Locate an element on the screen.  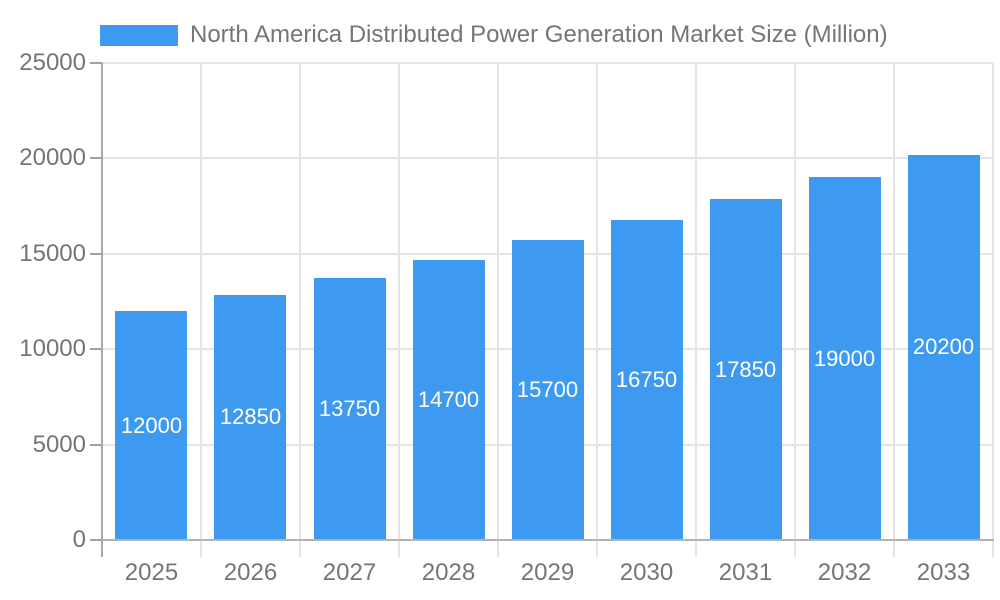
bar: 15700 is located at coordinates (547, 390).